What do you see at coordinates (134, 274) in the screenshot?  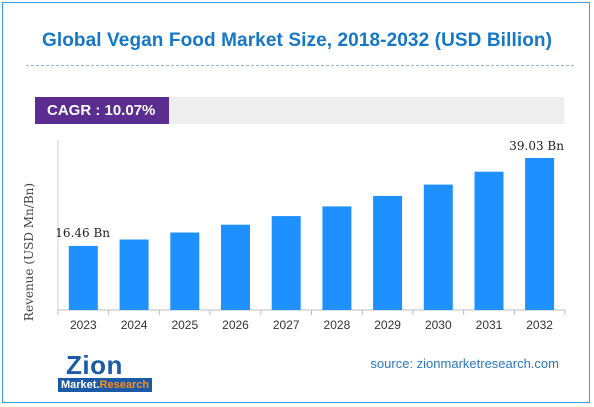 I see `bar-2024` at bounding box center [134, 274].